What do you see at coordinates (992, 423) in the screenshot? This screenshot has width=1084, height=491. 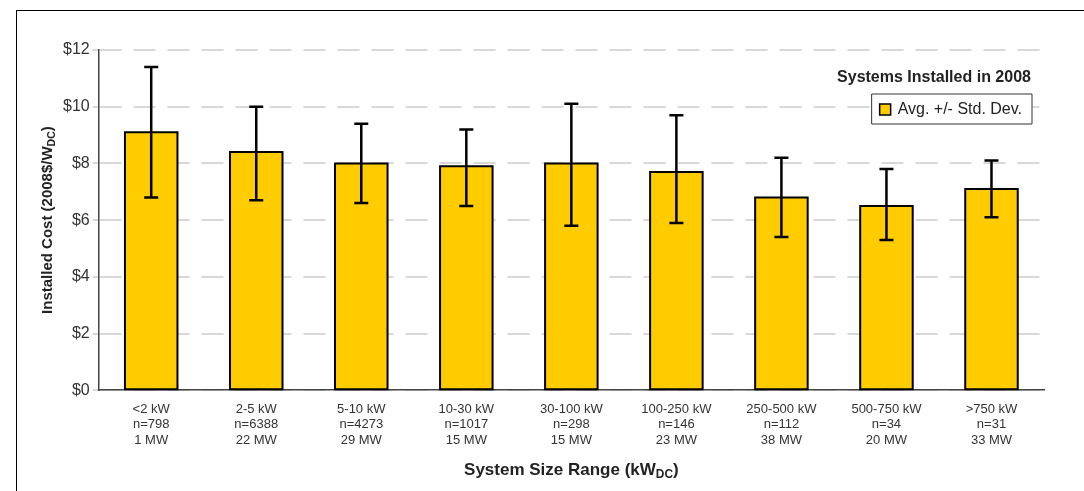 I see `x-tick-label: >750 kW n=31 33 MW` at bounding box center [992, 423].